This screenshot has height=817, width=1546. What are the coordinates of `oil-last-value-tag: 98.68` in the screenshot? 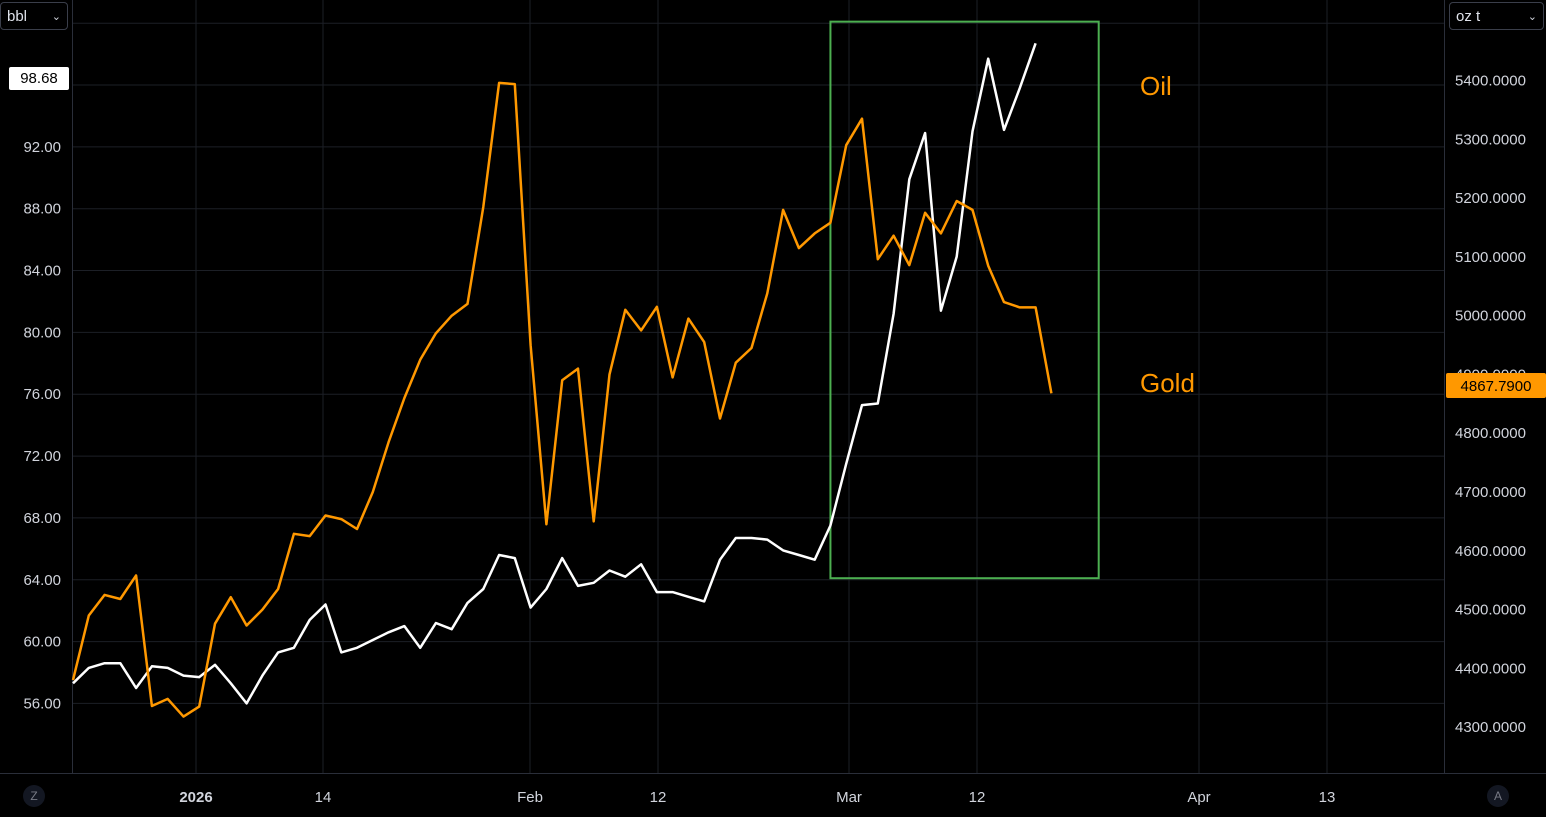 It's located at (39, 78).